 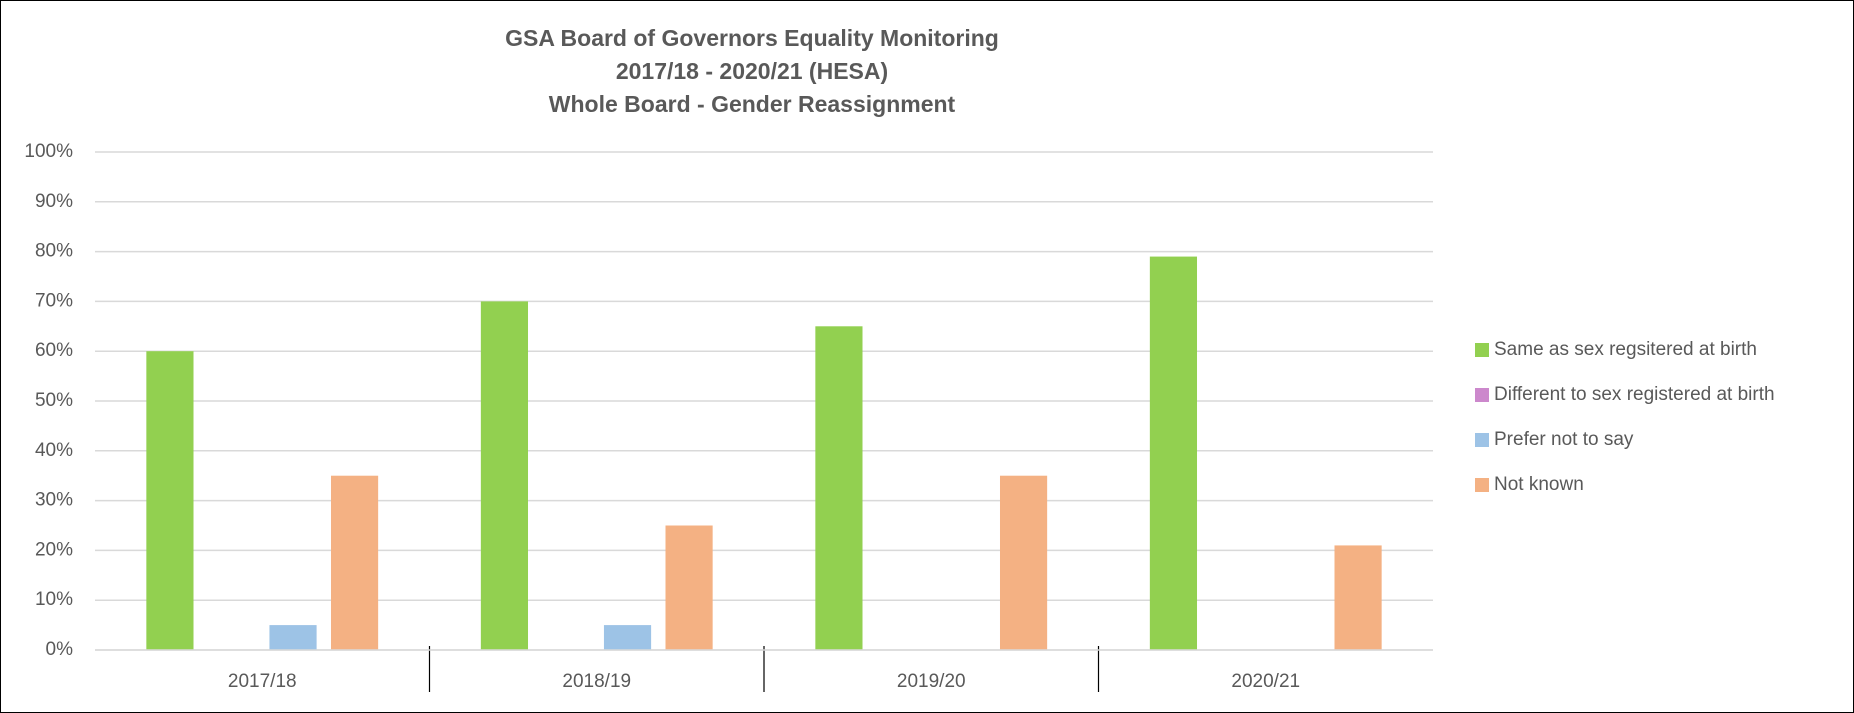 I want to click on chart-title: 2017/18 - 2020/21 (HESA), so click(x=752, y=71).